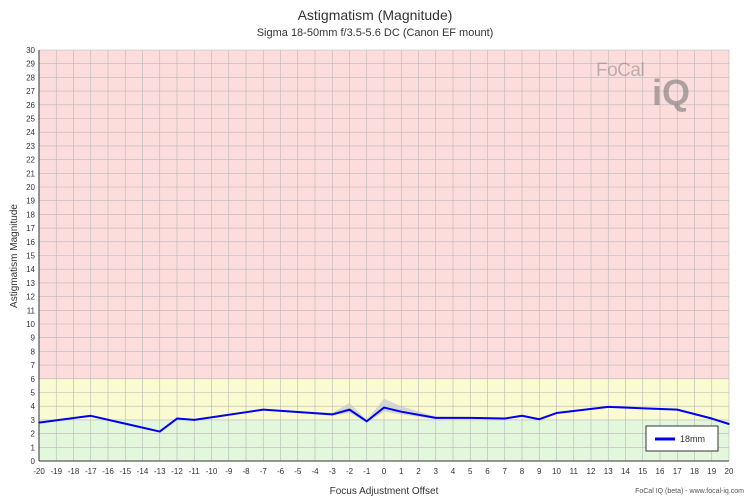 The image size is (750, 500). What do you see at coordinates (677, 471) in the screenshot?
I see `x-tick-label: 17` at bounding box center [677, 471].